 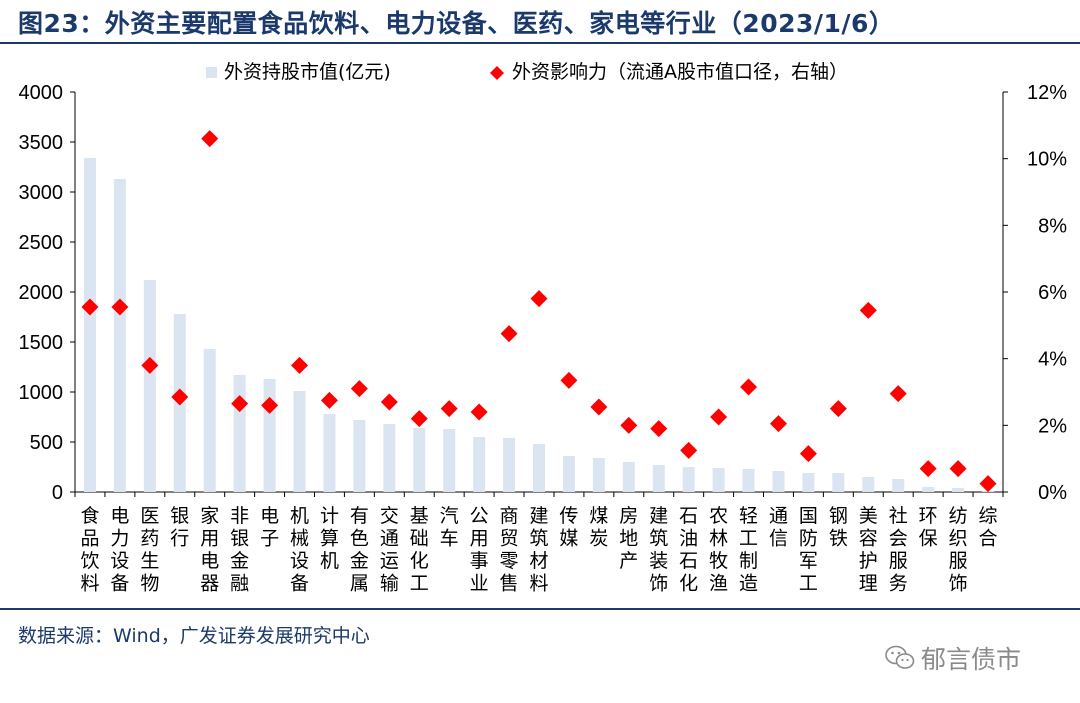 I want to click on legend-label-marker: 外资影响力（流通A股市值口径，右轴）, so click(x=680, y=72).